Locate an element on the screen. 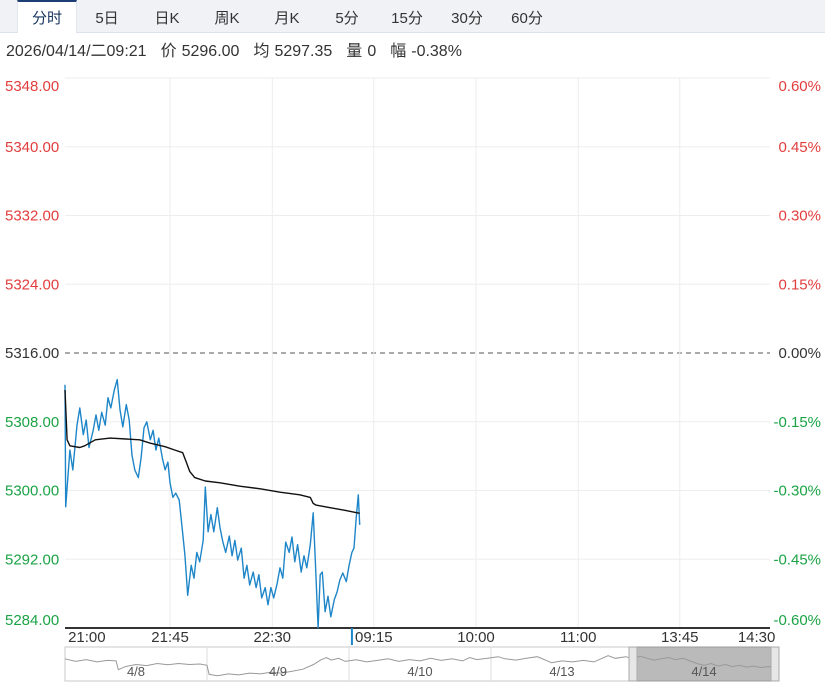  info-field-price: 价 5296.00 is located at coordinates (200, 49).